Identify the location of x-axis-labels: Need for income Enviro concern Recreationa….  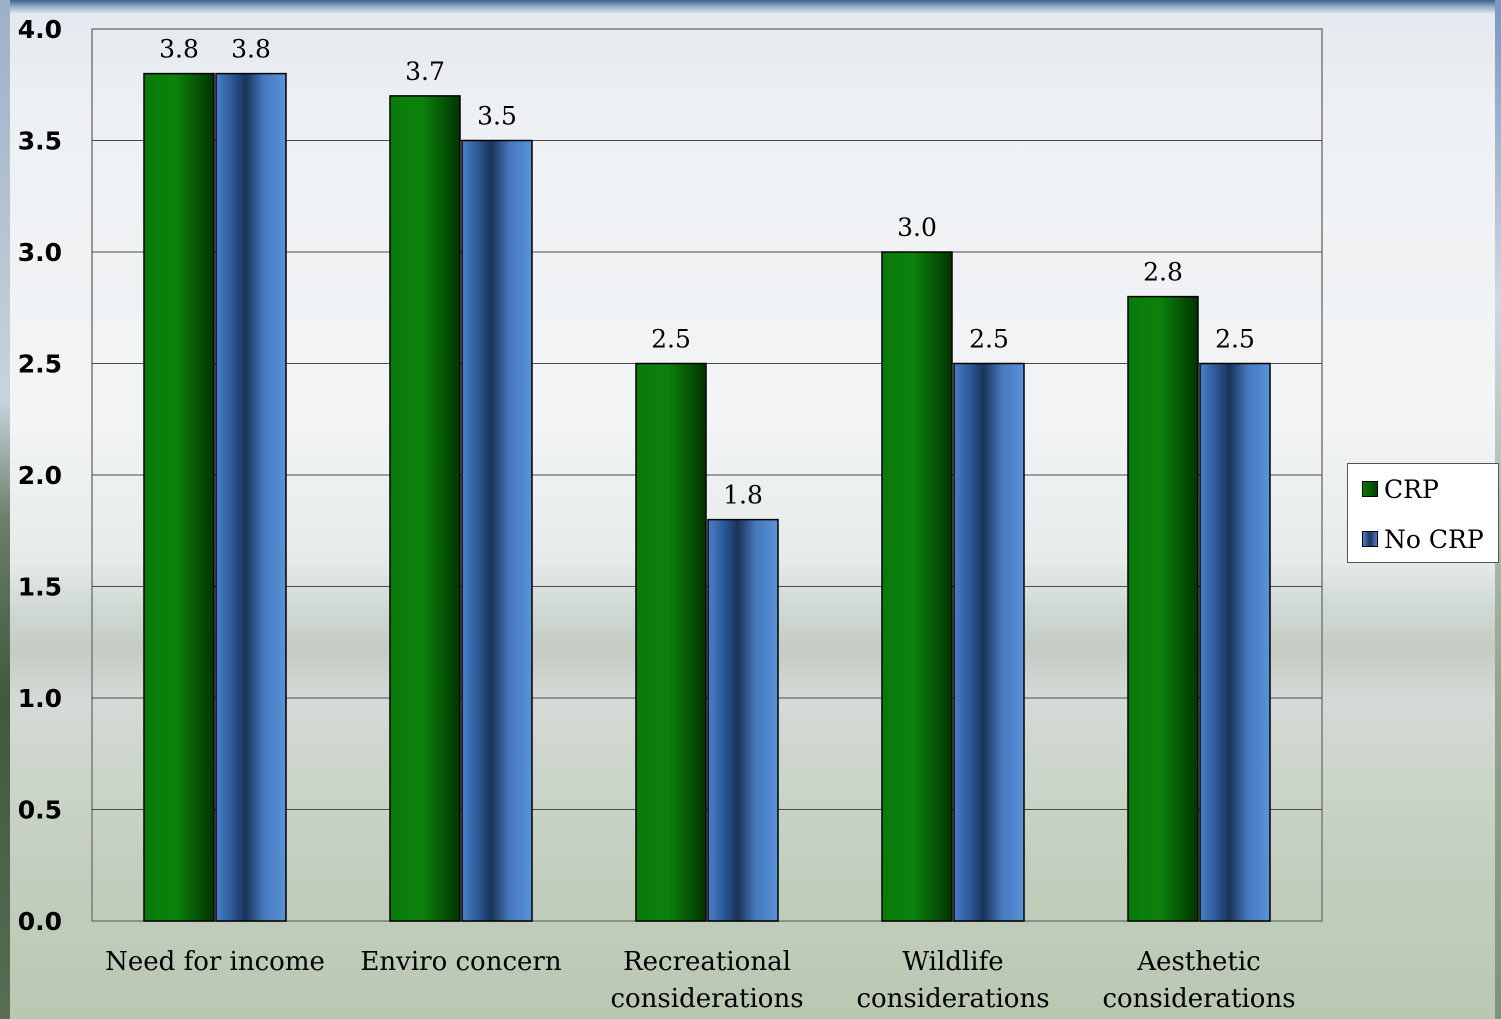
(700, 980).